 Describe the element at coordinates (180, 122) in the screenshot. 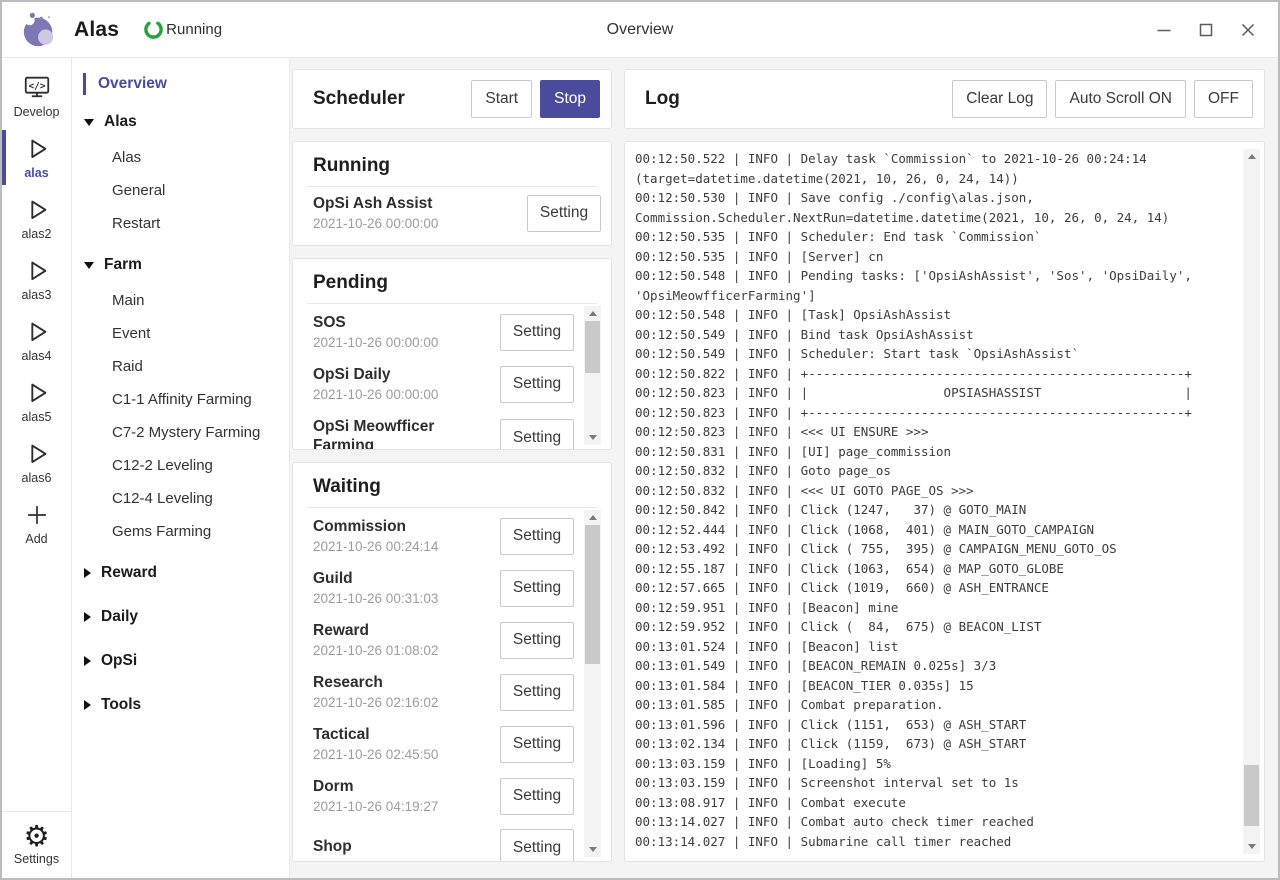

I see `nav-group-alas: Alas` at that location.